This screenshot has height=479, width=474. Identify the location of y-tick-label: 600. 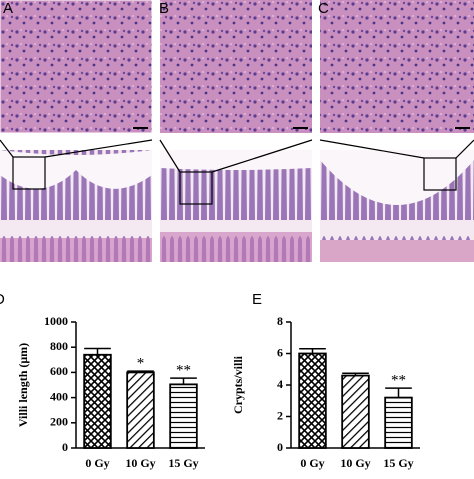
(59, 371).